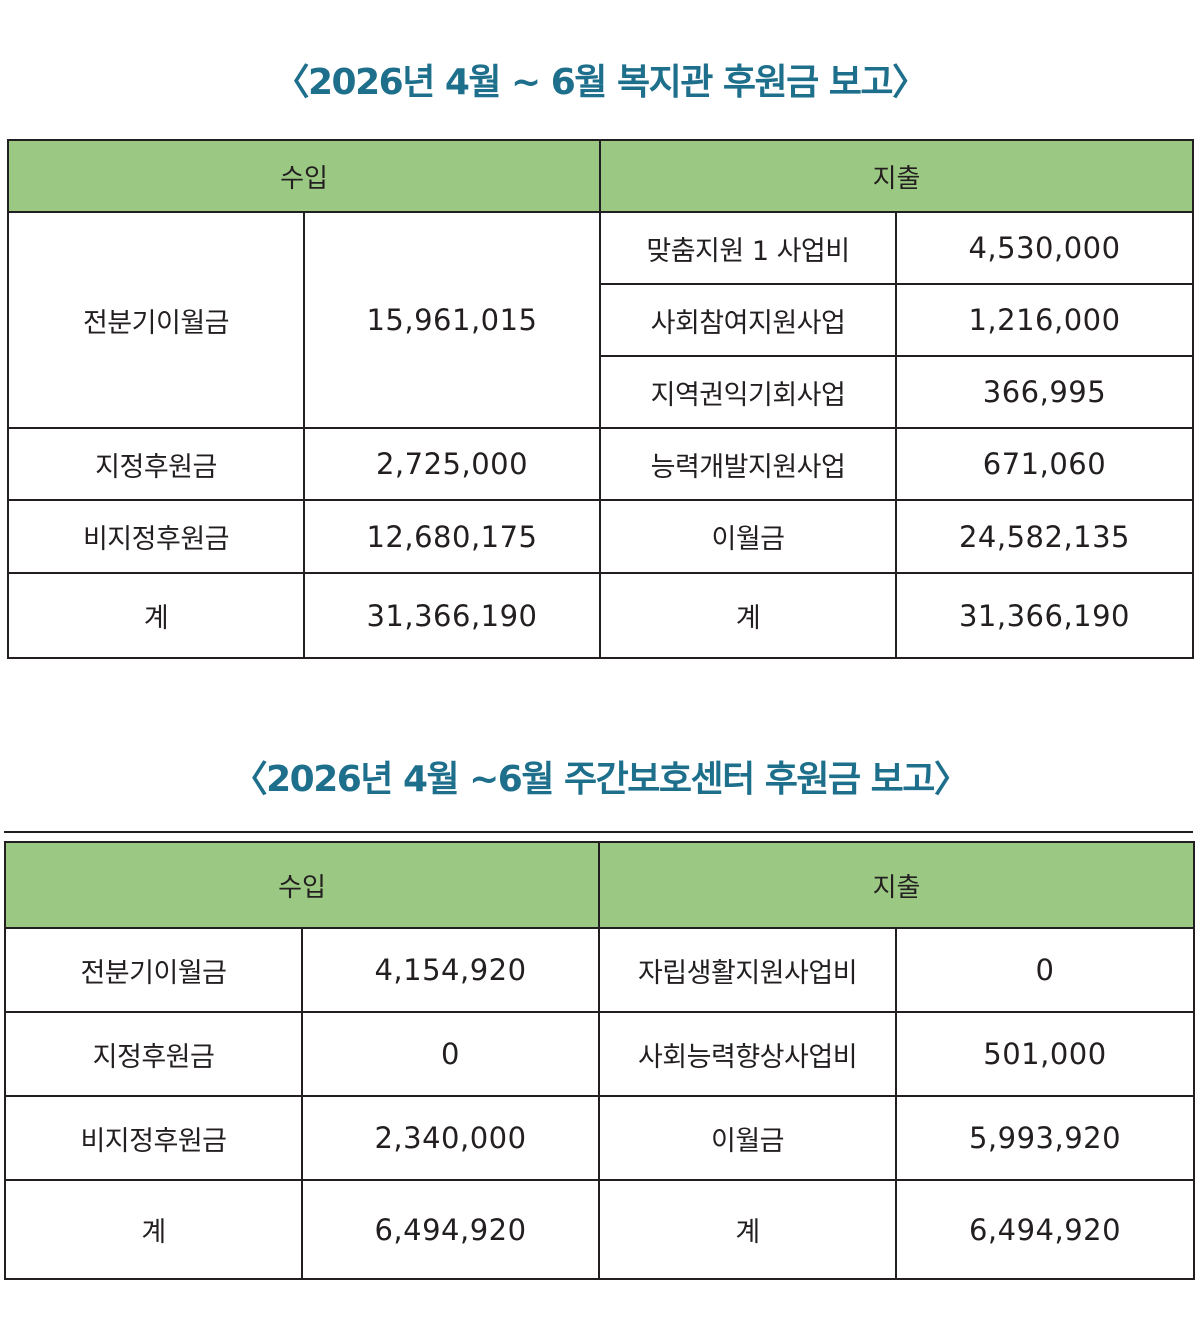 This screenshot has height=1327, width=1200. I want to click on total-row: 계 6,494,920 계 6,494,920, so click(599, 1229).